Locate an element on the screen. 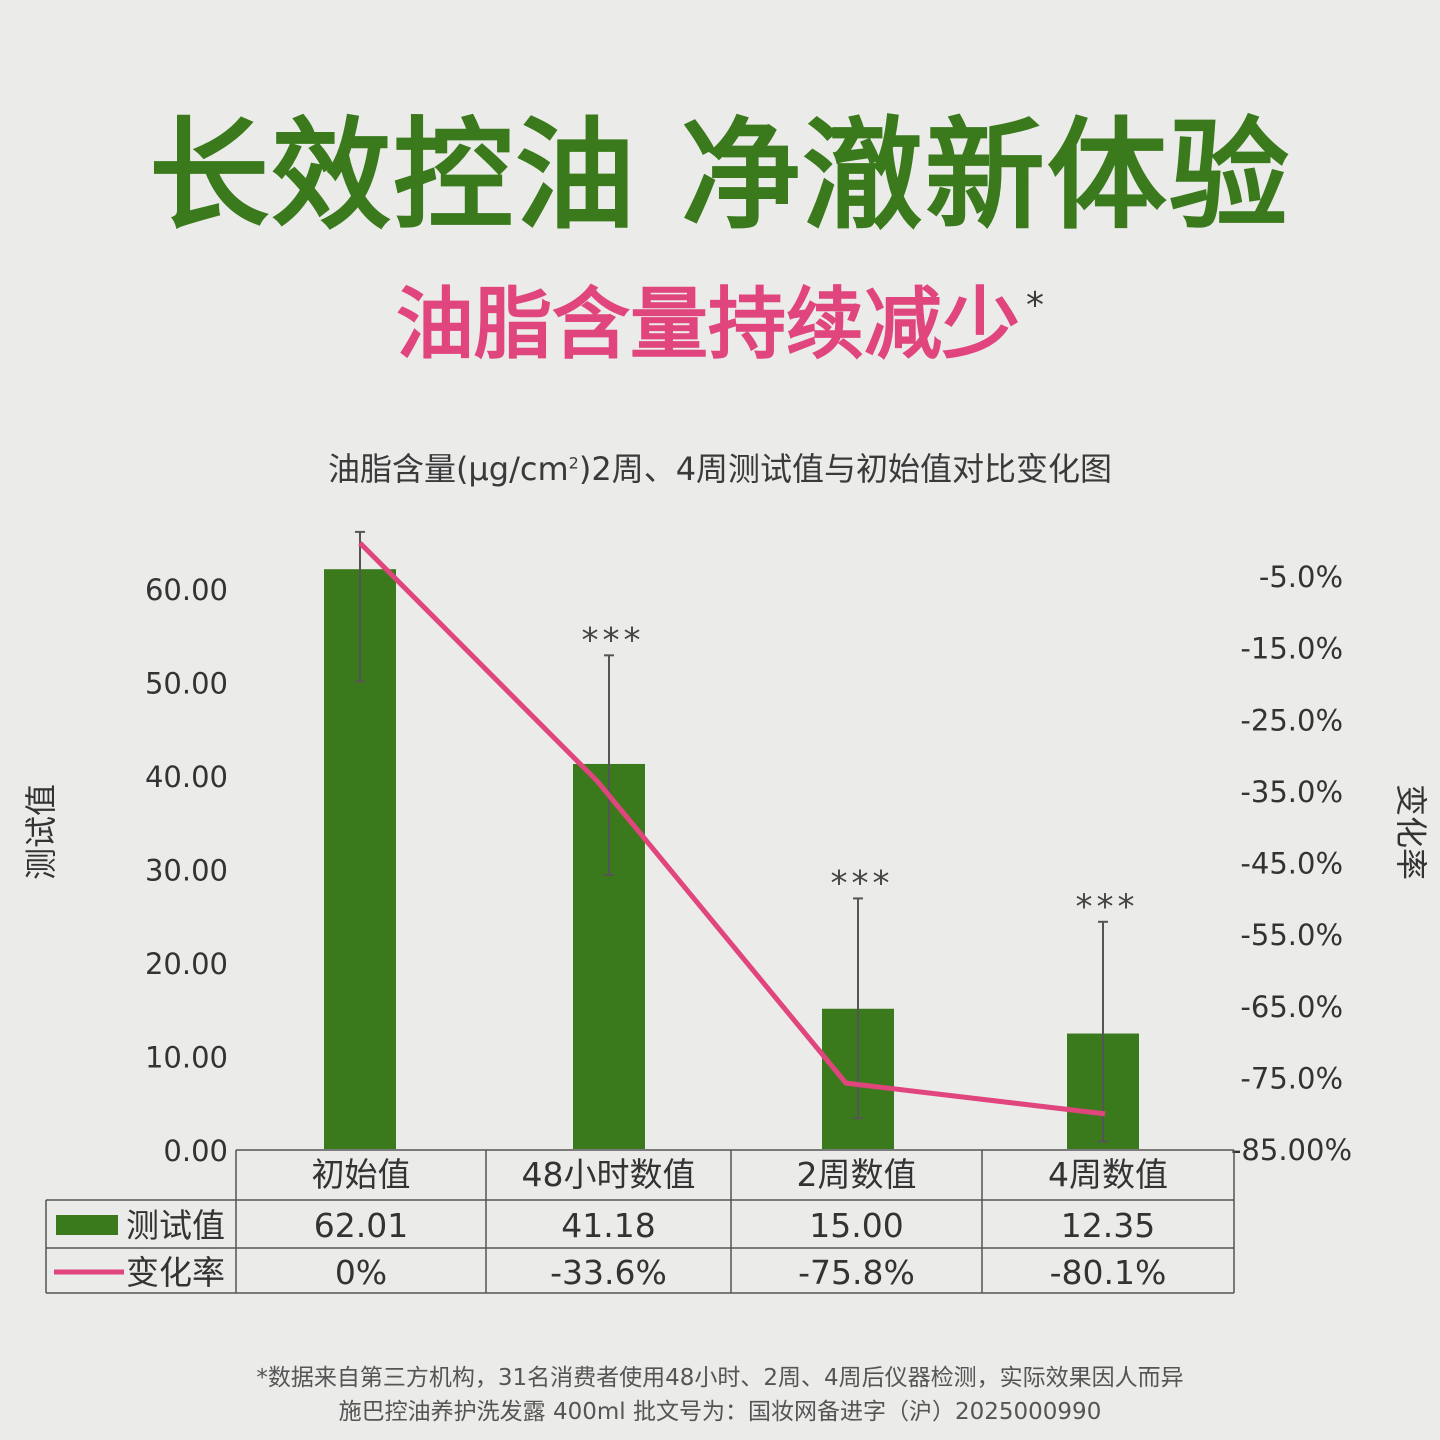 This screenshot has height=1440, width=1440. right-tick-label: -15.0% is located at coordinates (1291, 649).